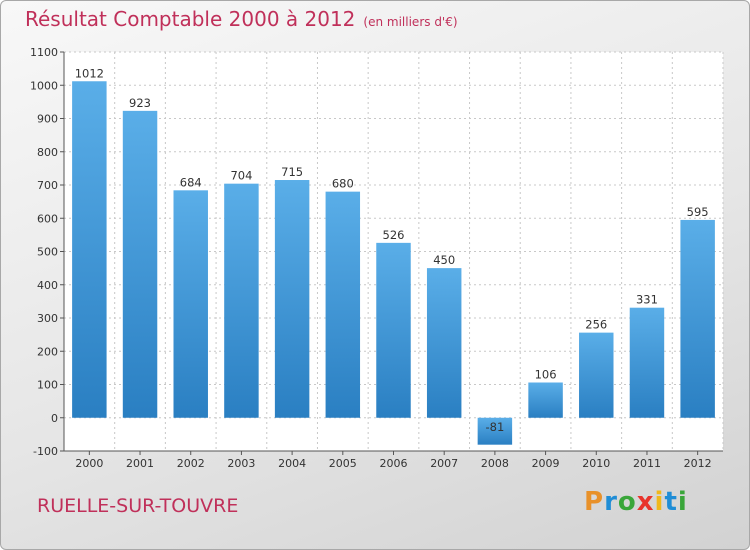 Image resolution: width=750 pixels, height=550 pixels. Describe the element at coordinates (140, 264) in the screenshot. I see `bar-2001` at that location.